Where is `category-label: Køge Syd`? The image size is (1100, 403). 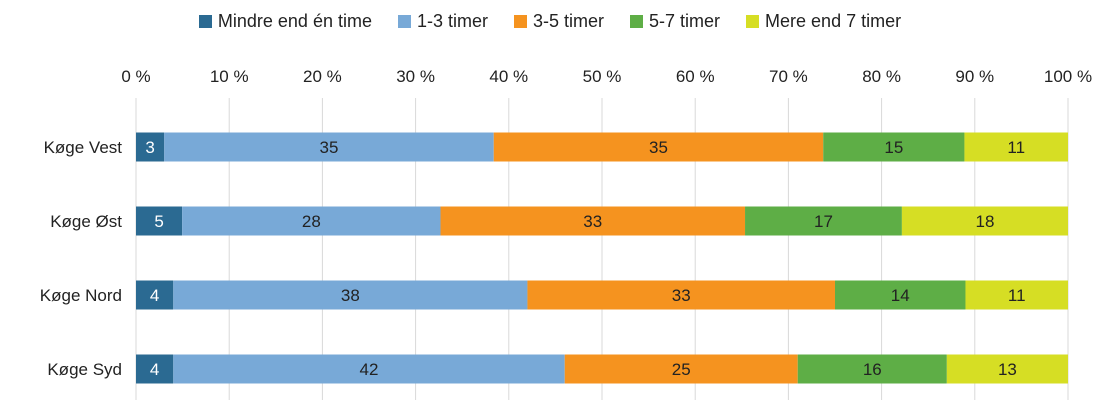
category-label: Køge Syd is located at coordinates (84, 369).